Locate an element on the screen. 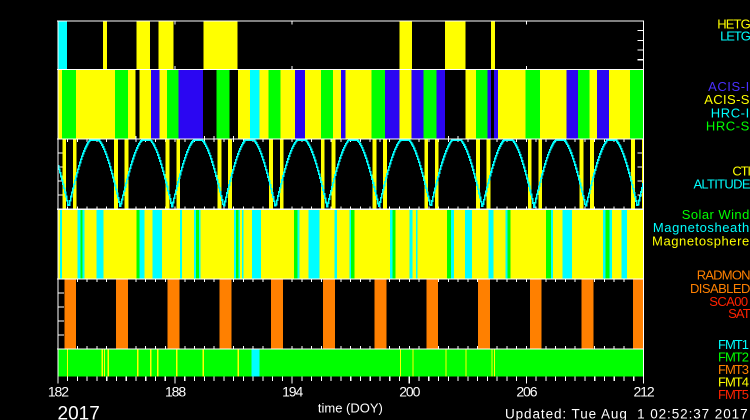 Image resolution: width=750 pixels, height=420 pixels. svg-text: FMT5 is located at coordinates (733, 394).